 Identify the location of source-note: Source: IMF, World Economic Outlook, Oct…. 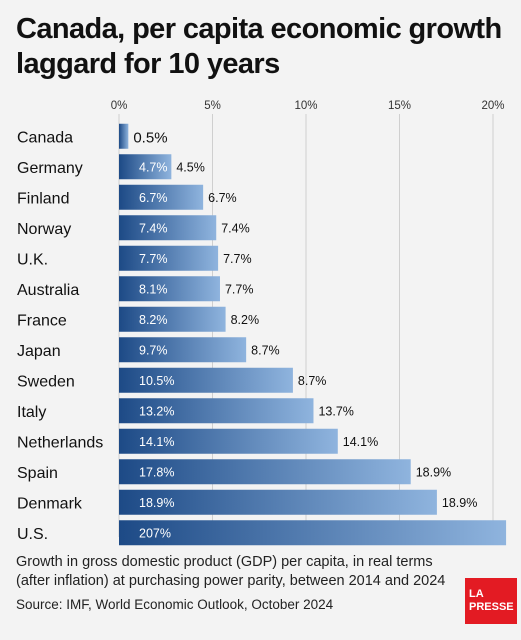
(175, 604).